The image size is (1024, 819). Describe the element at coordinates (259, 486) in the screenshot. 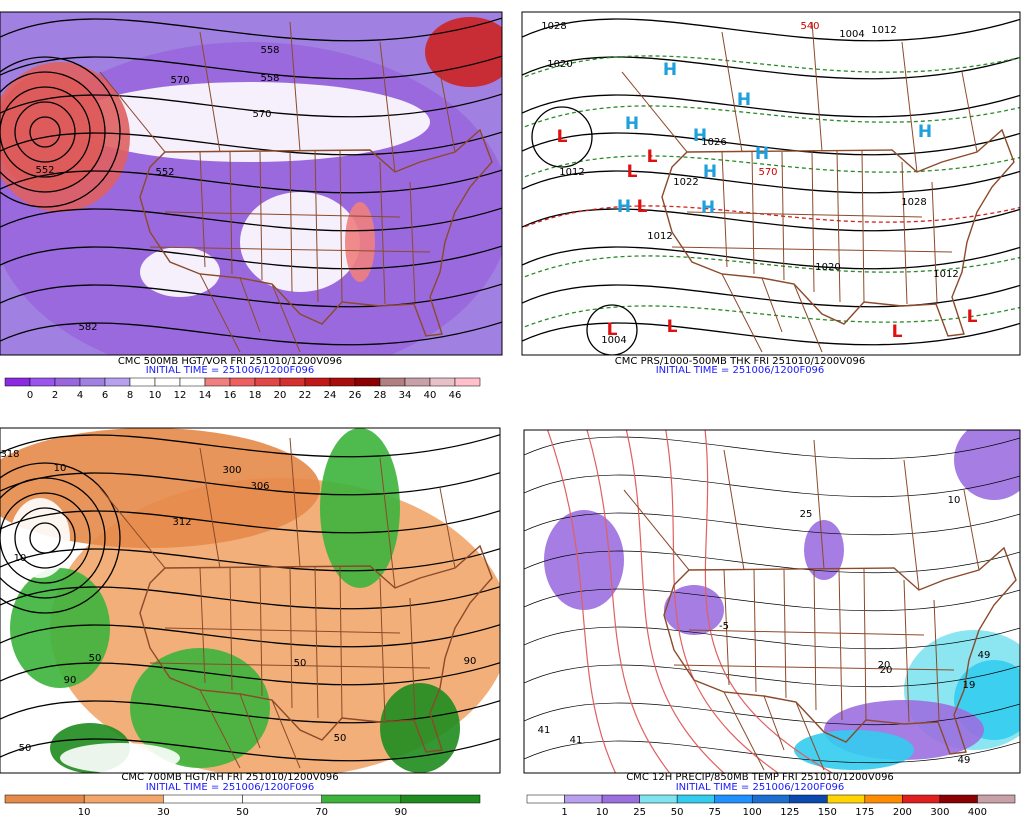

I see `contour-label: 306` at that location.